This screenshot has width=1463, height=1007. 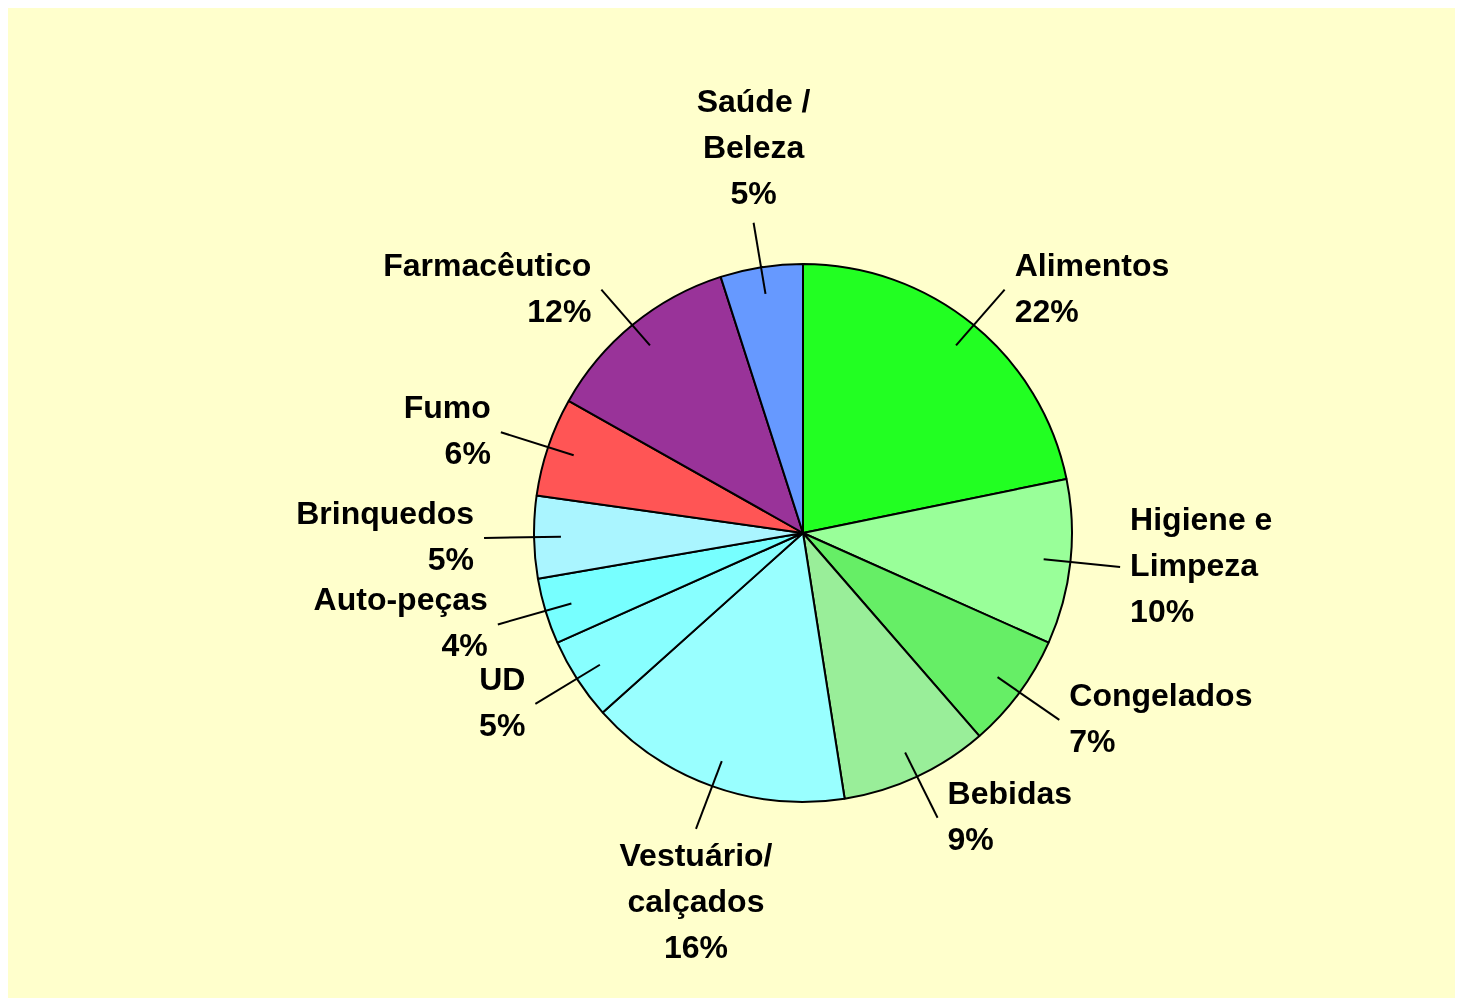 What do you see at coordinates (1162, 610) in the screenshot?
I see `data-label: 10%` at bounding box center [1162, 610].